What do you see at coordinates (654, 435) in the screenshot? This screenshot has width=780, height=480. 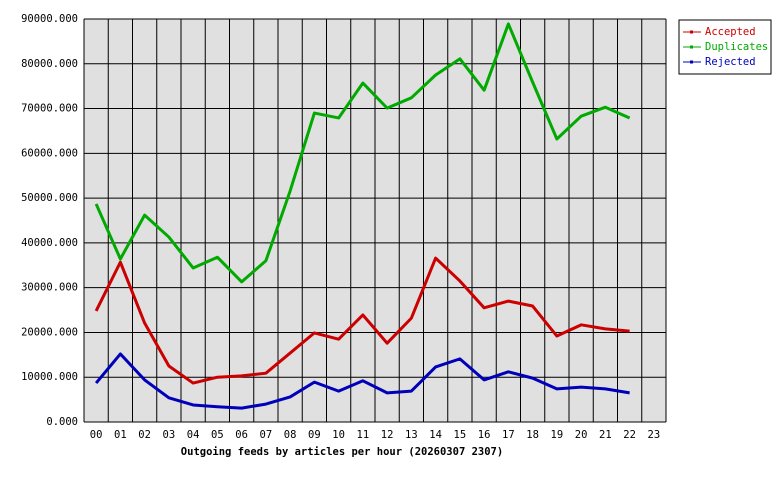 I see `x-tick-label: 23` at bounding box center [654, 435].